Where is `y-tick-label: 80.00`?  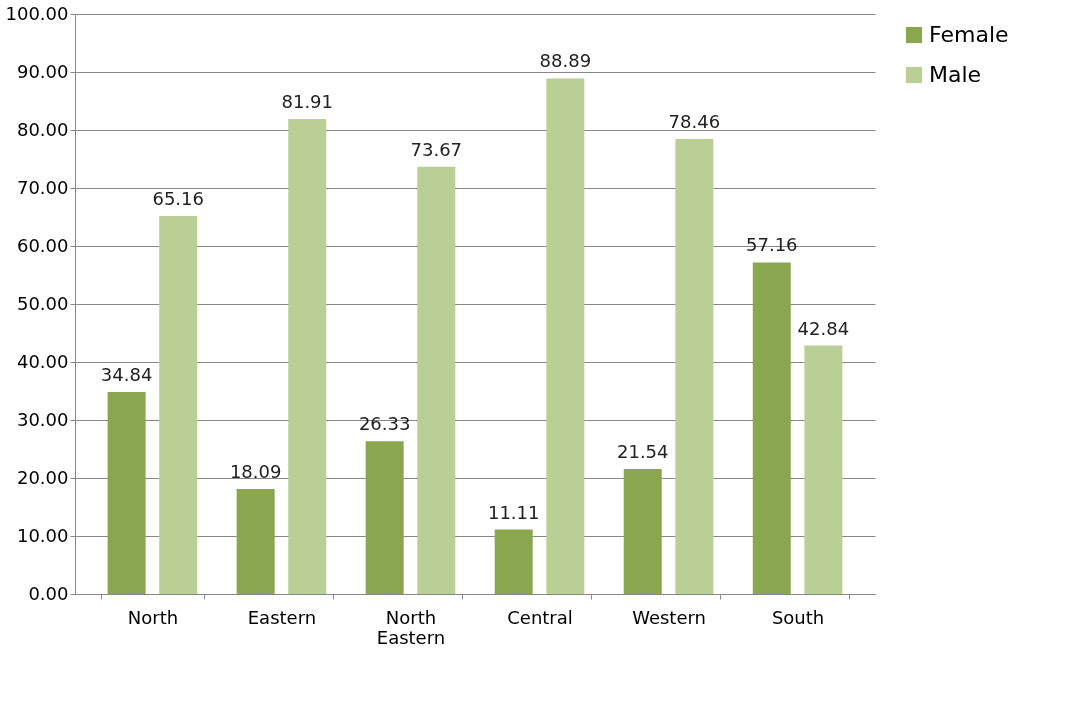
y-tick-label: 80.00 is located at coordinates (42, 129).